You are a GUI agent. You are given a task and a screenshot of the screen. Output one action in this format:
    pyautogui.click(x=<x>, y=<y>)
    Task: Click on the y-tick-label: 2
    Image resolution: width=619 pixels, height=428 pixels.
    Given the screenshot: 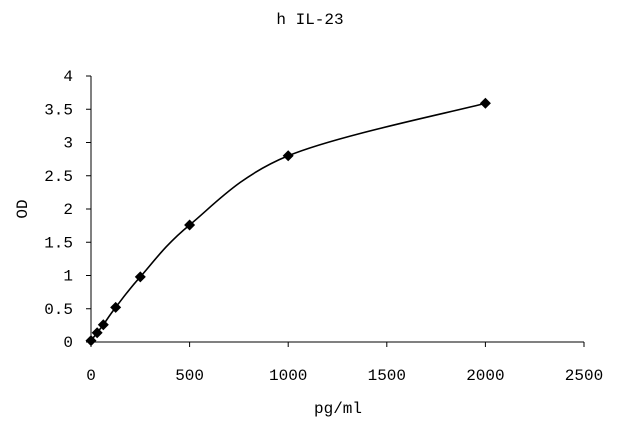 What is the action you would take?
    pyautogui.click(x=68, y=210)
    